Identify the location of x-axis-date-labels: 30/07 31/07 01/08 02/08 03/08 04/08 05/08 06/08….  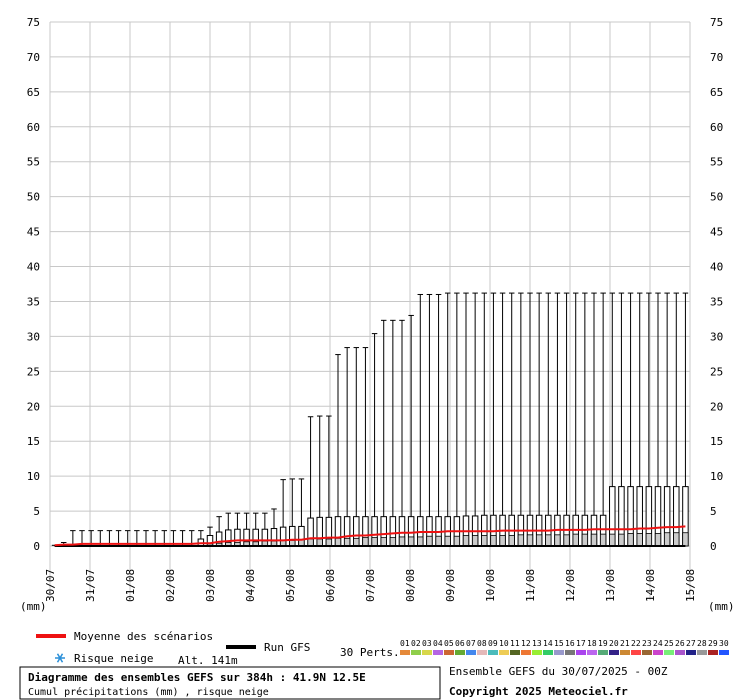
(370, 585).